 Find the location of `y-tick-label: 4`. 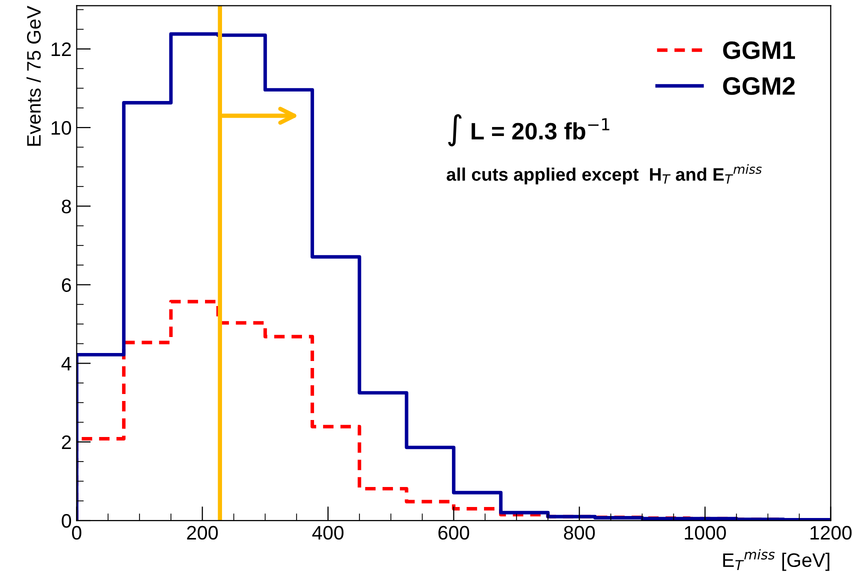

y-tick-label: 4 is located at coordinates (66, 363).